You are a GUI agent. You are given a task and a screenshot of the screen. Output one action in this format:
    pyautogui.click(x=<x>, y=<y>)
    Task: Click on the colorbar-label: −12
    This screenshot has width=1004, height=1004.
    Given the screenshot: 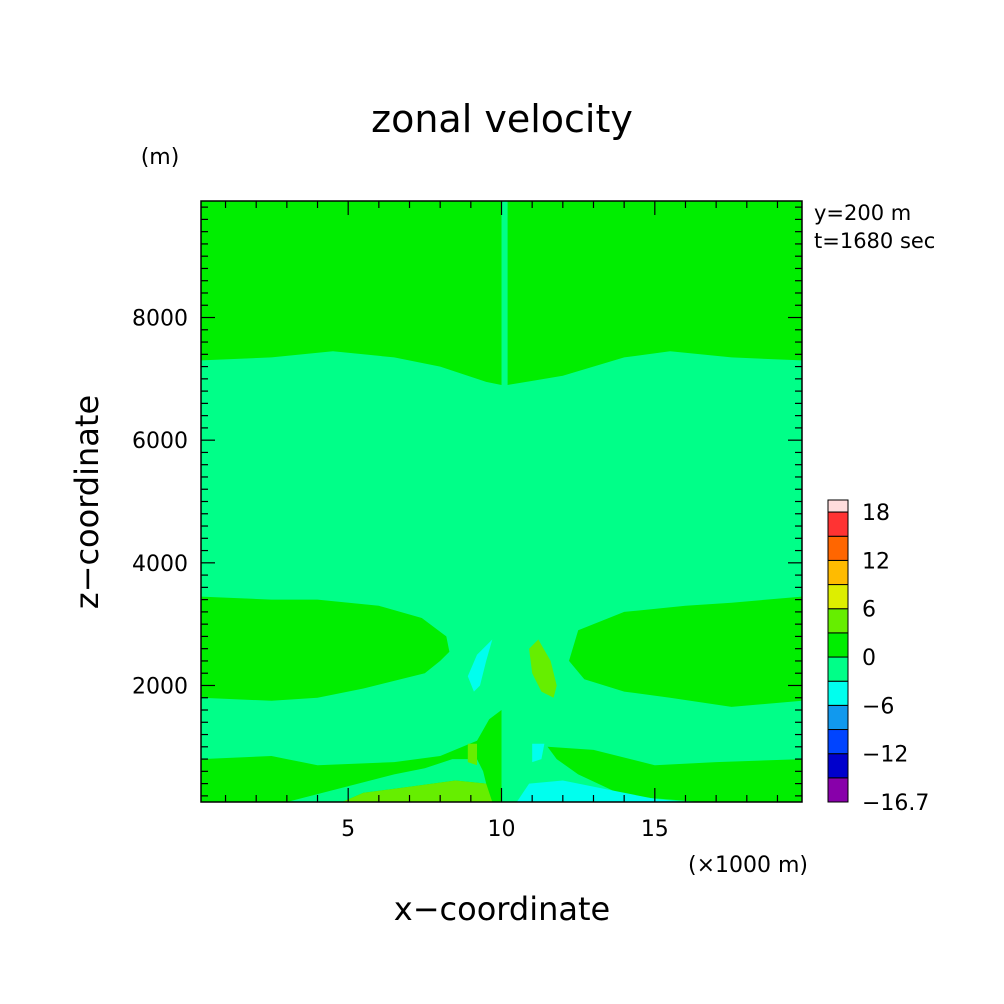 What is the action you would take?
    pyautogui.click(x=885, y=755)
    